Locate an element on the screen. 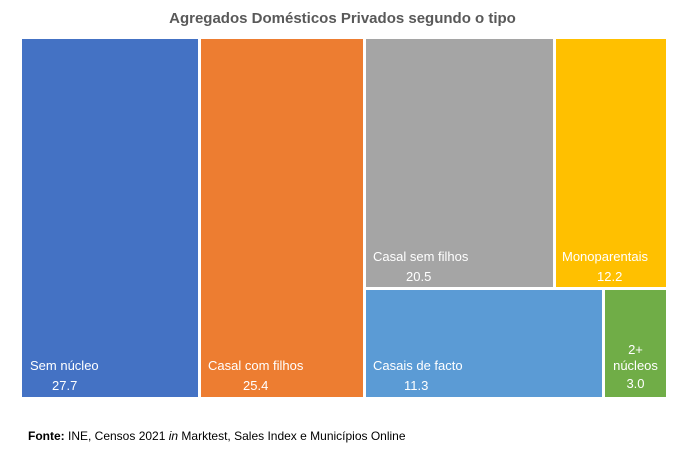 This screenshot has width=685, height=449. tile-label: Casais de facto is located at coordinates (418, 365).